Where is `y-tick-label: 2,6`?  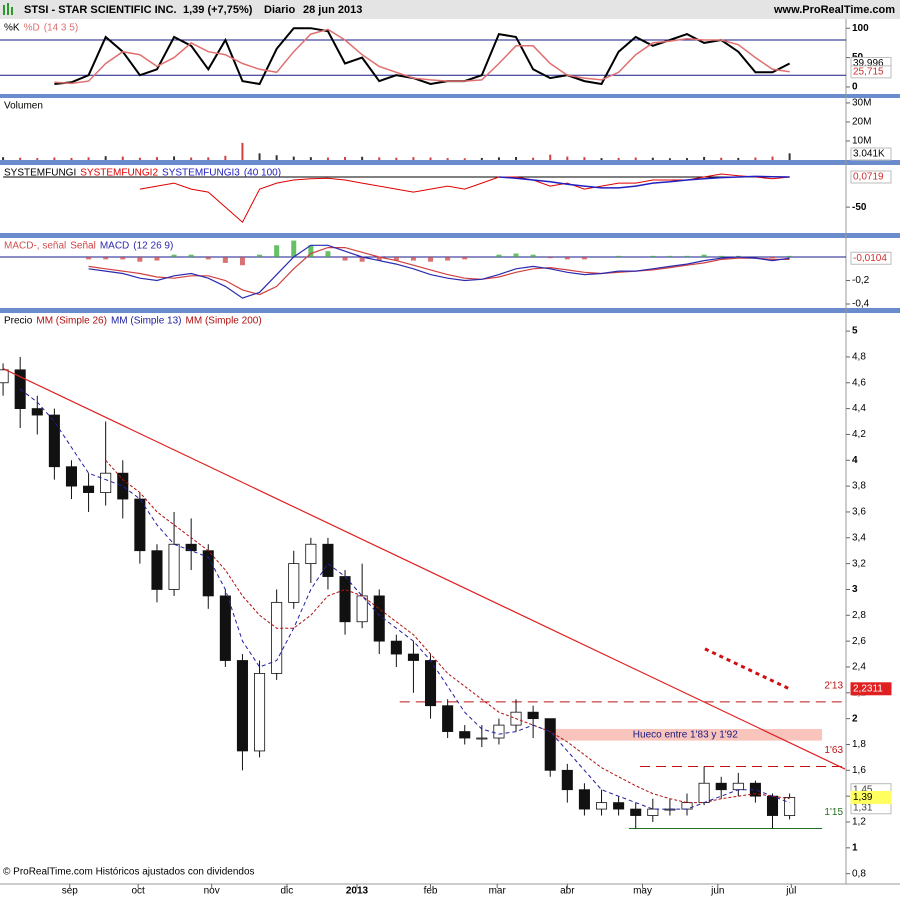 y-tick-label: 2,6 is located at coordinates (859, 641).